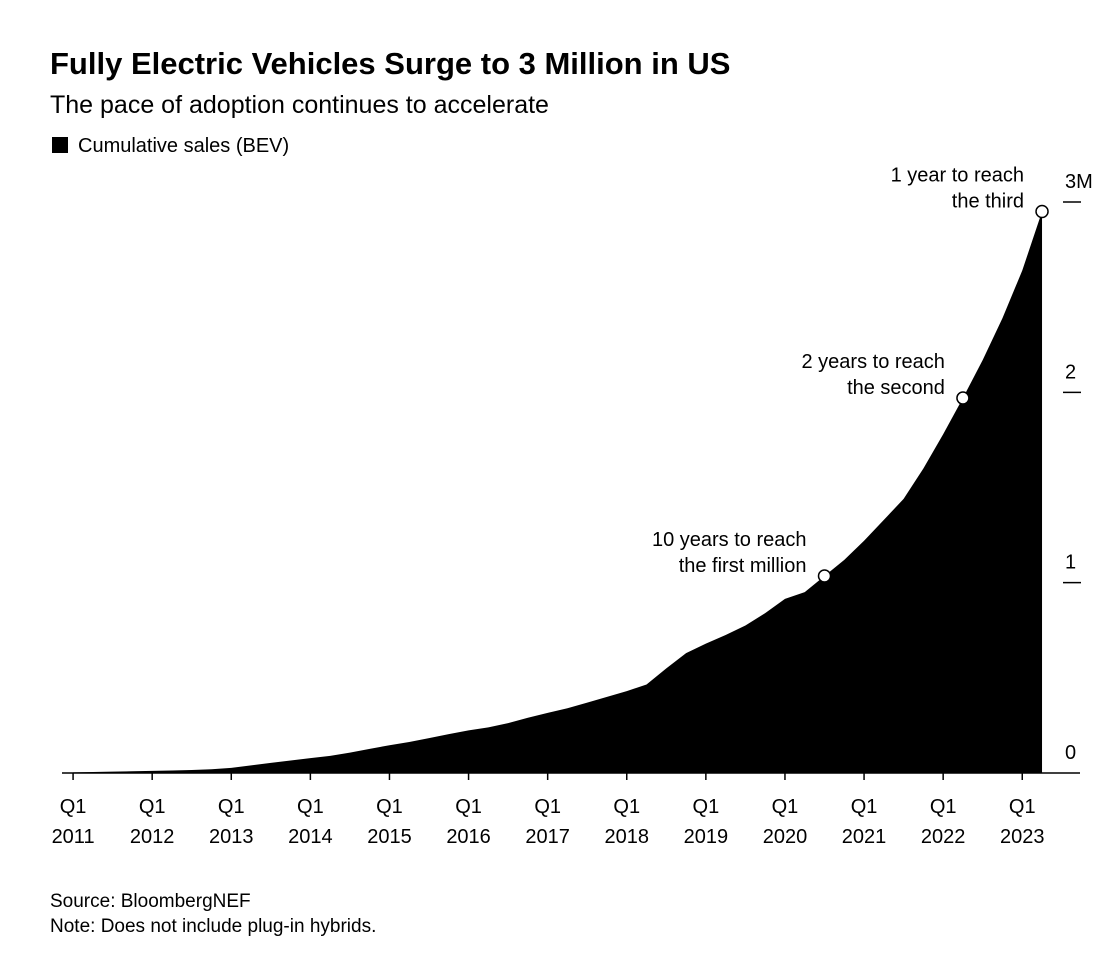 This screenshot has width=1120, height=965. I want to click on y-tick-label: 0, so click(1070, 753).